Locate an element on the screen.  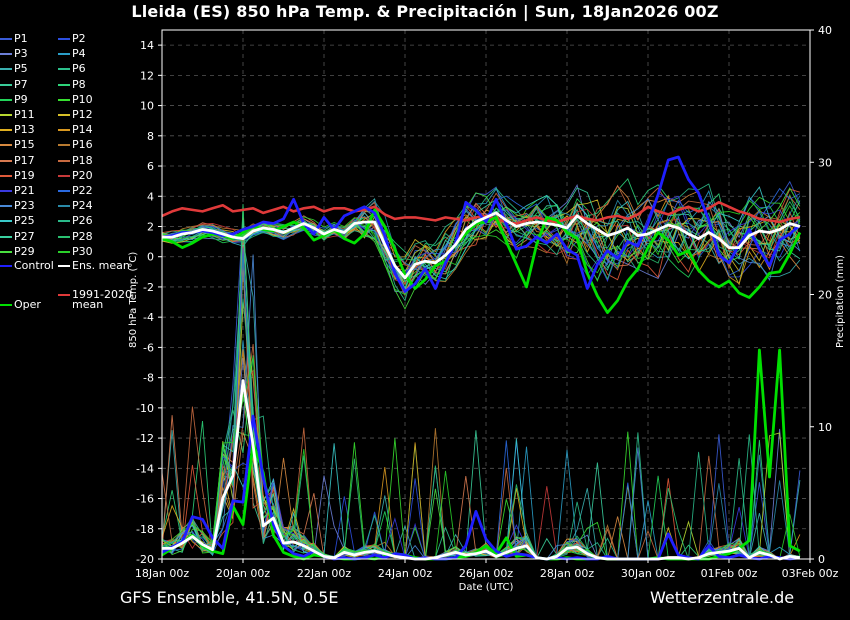
y-tick-label: -18 is located at coordinates (145, 529).